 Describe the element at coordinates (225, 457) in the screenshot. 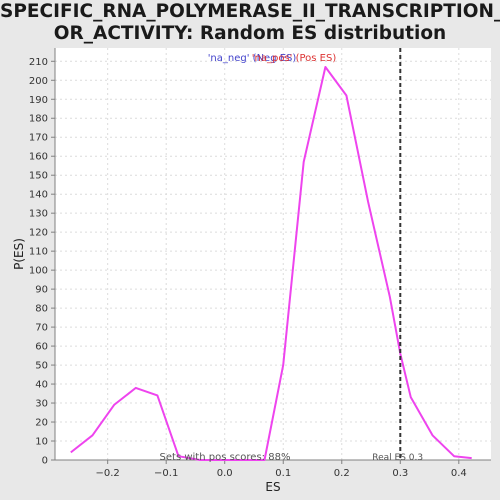

I see `pos-score-annotation: Sets with pos scores: 88%` at that location.